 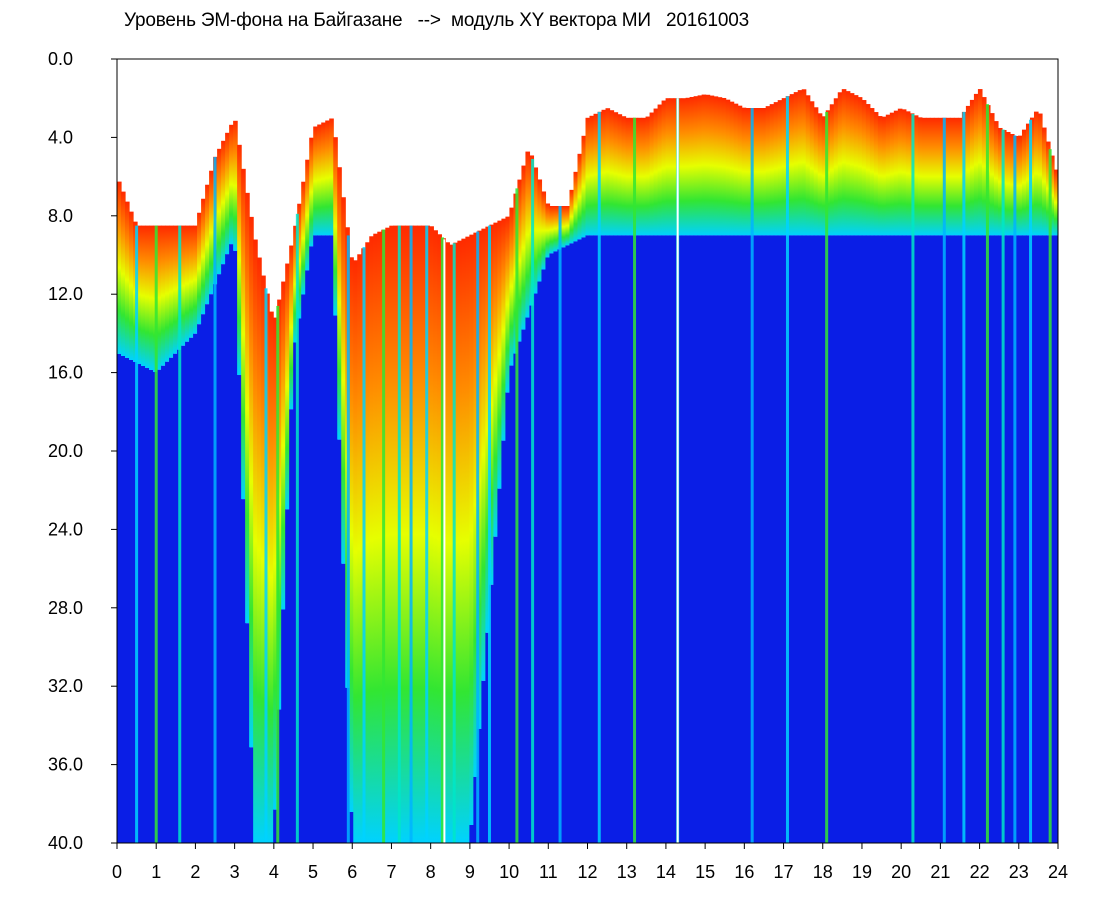 What do you see at coordinates (65, 294) in the screenshot?
I see `y-tick-label: 12.0` at bounding box center [65, 294].